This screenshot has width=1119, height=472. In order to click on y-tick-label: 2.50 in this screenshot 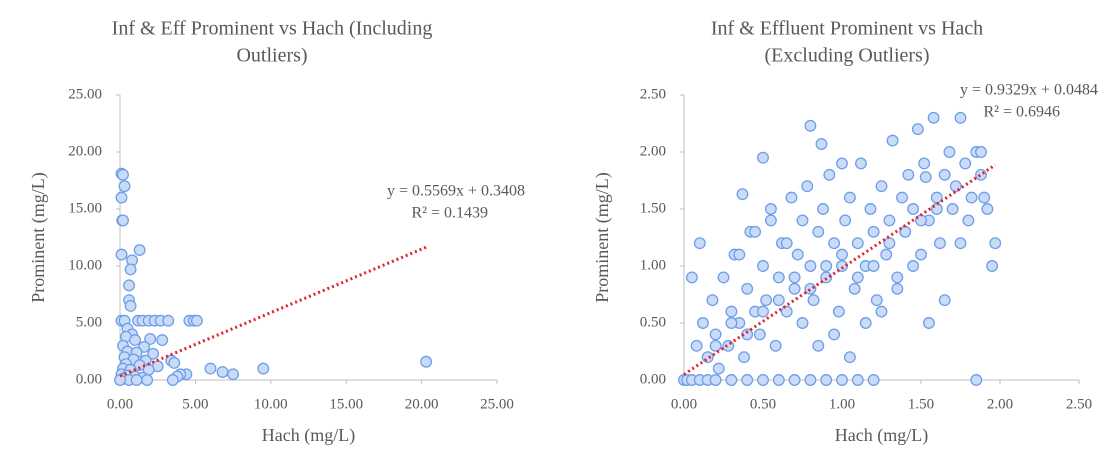, I will do `click(653, 94)`.